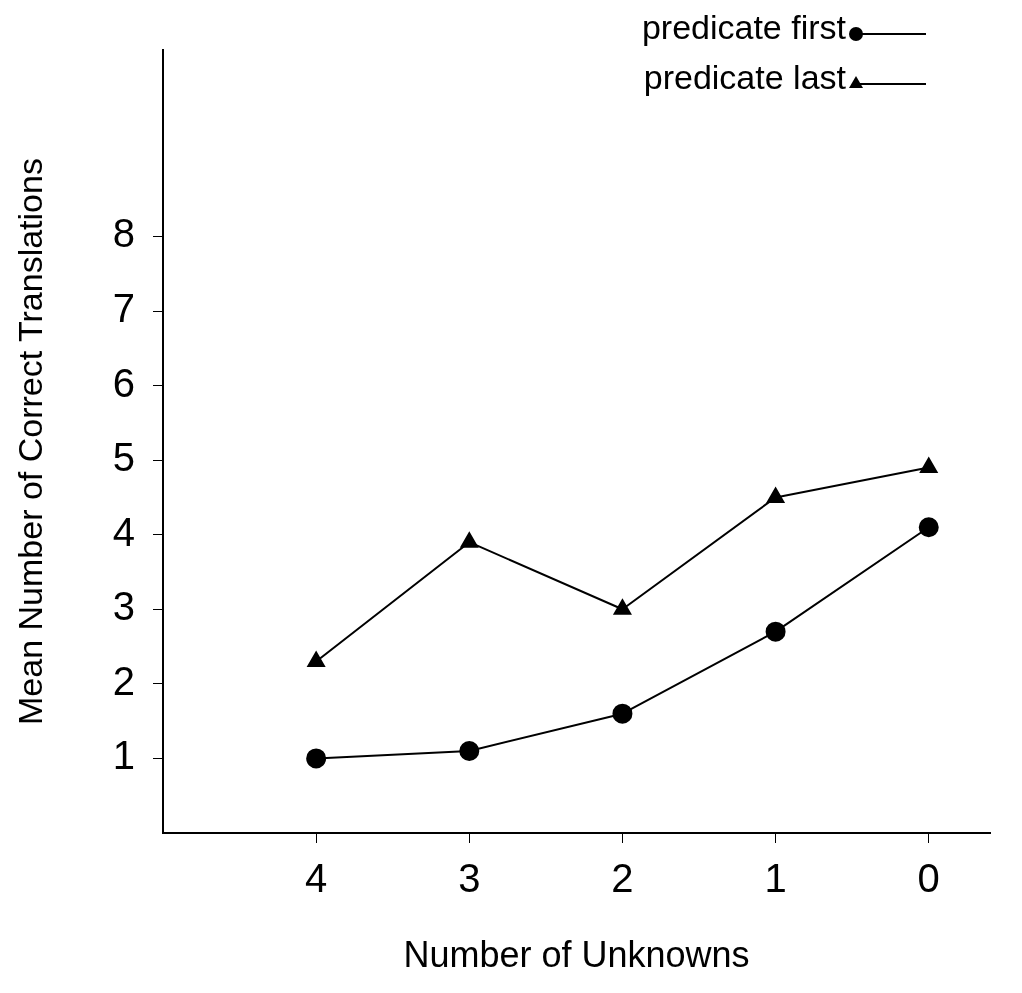 This screenshot has height=993, width=1022. I want to click on y-tick-label: 1, so click(123, 755).